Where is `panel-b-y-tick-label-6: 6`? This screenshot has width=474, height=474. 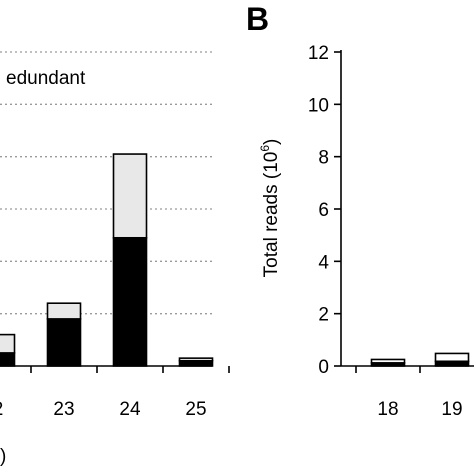 panel-b-y-tick-label-6: 6 is located at coordinates (323, 210).